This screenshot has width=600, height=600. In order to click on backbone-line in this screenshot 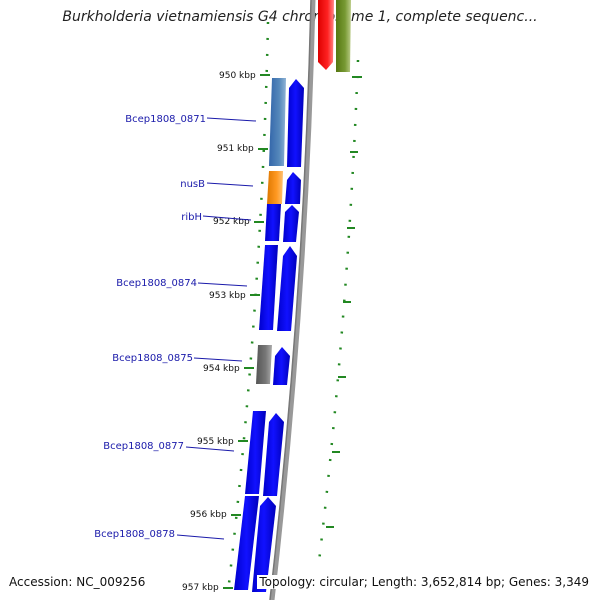, I will do `click(292, 300)`.